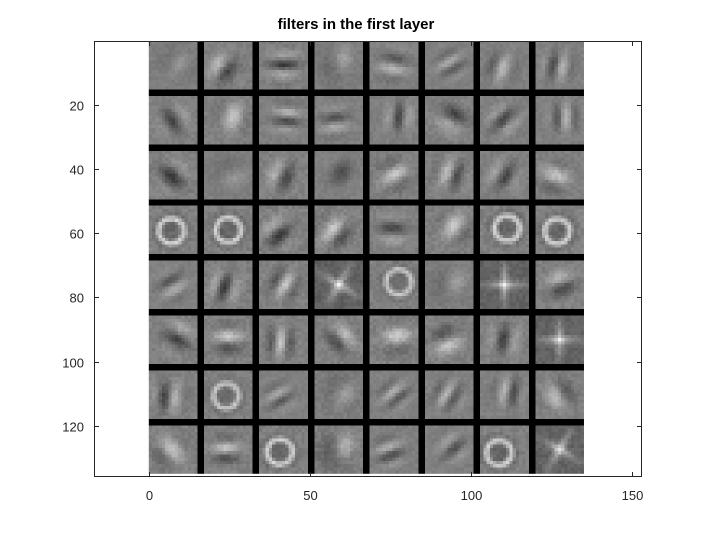  Describe the element at coordinates (633, 495) in the screenshot. I see `x-tick-label: 150` at that location.